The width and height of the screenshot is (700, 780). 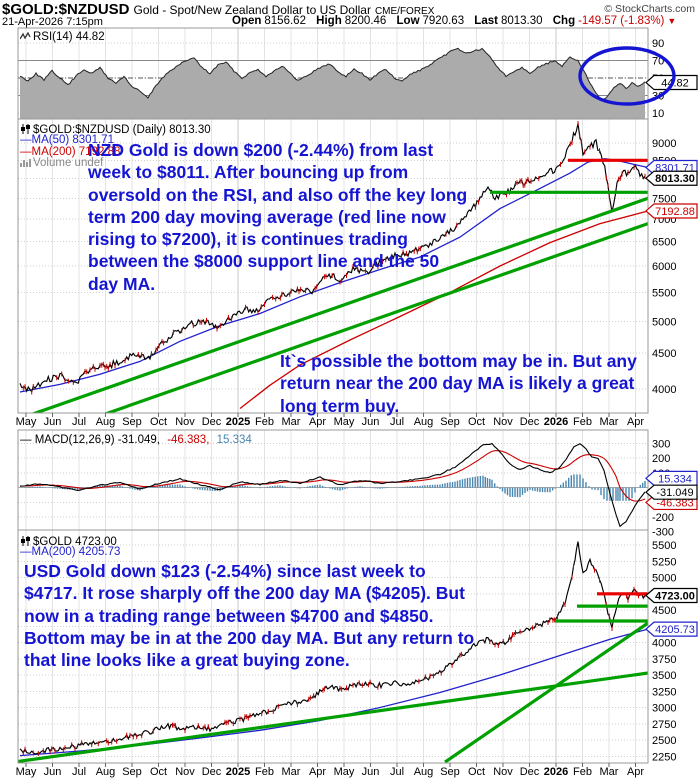 I want to click on svg-text: -300, so click(x=663, y=533).